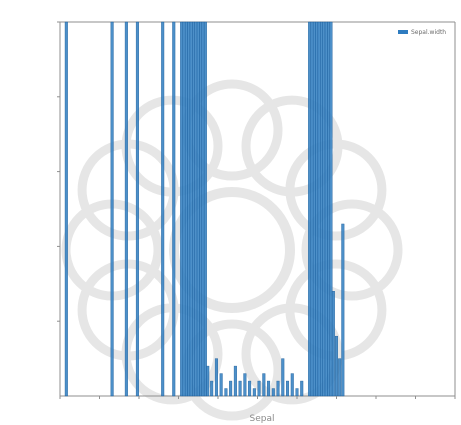 The width and height of the screenshot is (461, 425). I want to click on legend-label: Sepal.width, so click(428, 32).